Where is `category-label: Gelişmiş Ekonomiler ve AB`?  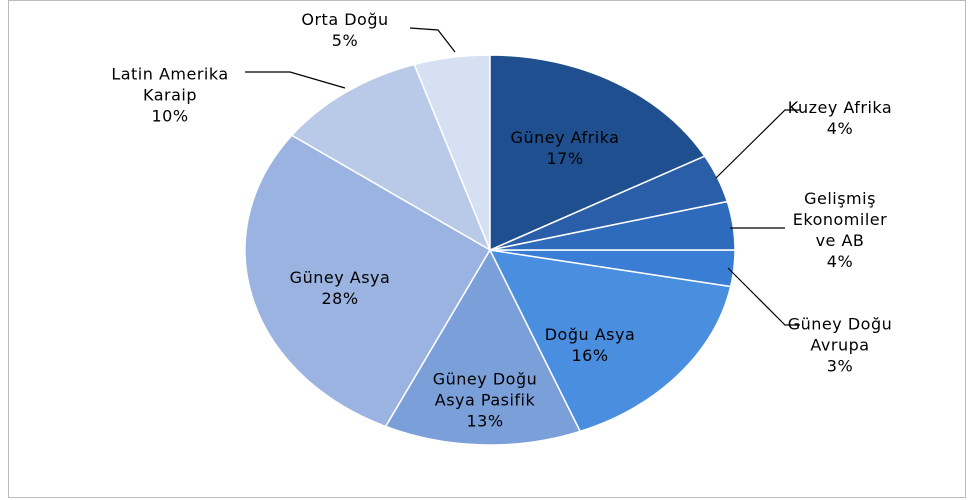
category-label: Gelişmiş Ekonomiler ve AB is located at coordinates (840, 219).